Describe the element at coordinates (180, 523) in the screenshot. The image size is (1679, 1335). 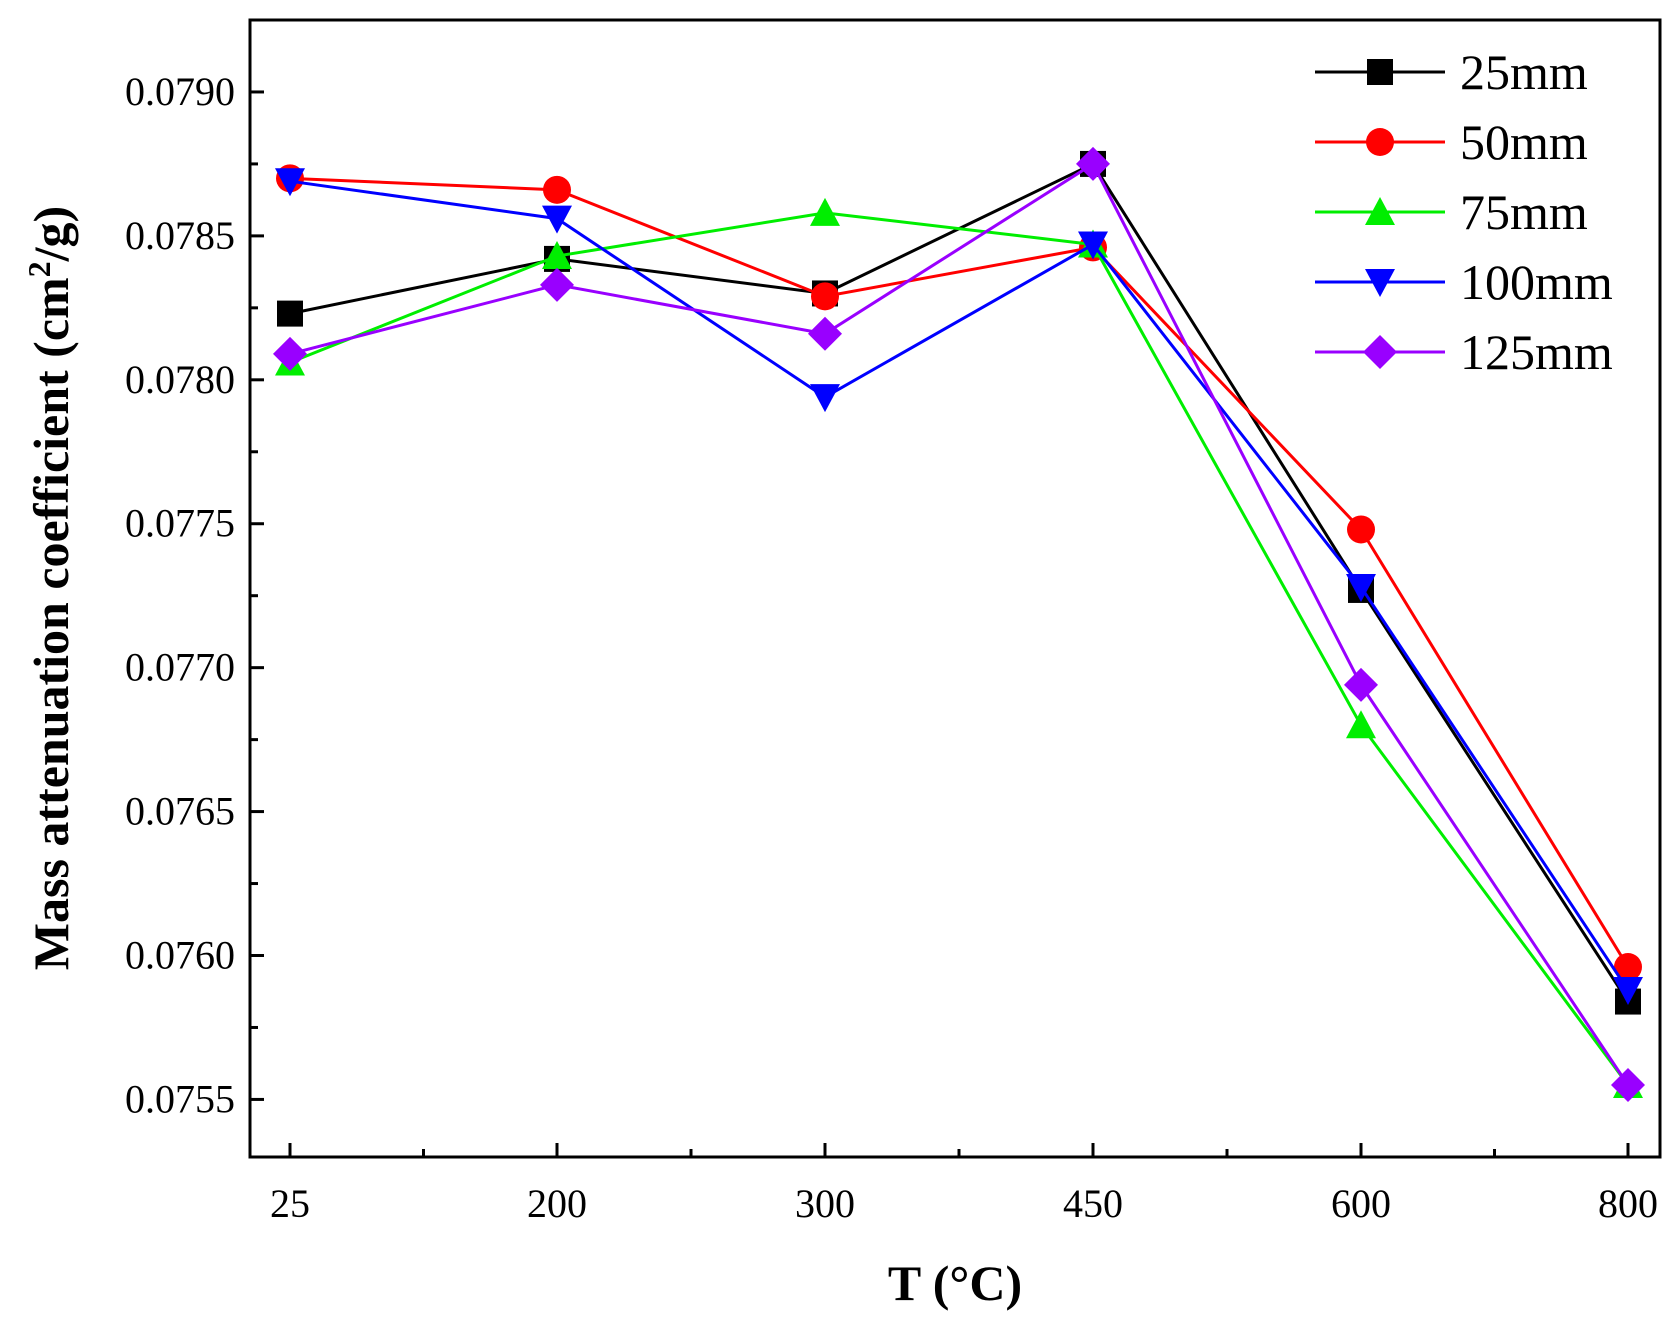
I see `y-tick-label: 0.0775` at that location.